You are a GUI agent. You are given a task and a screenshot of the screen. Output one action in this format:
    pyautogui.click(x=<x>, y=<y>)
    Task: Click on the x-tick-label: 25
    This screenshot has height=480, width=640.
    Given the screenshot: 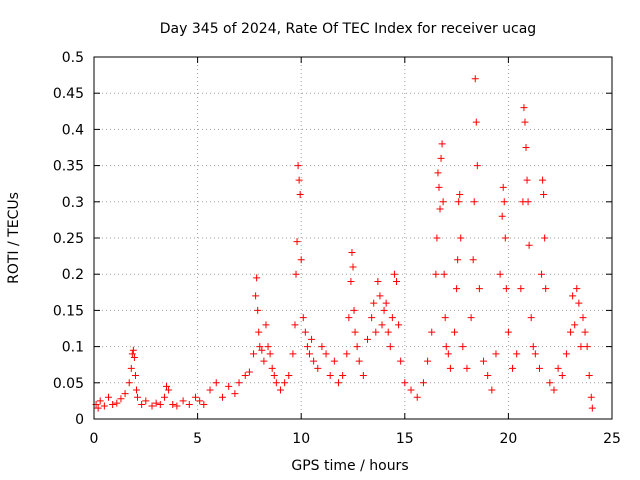 What is the action you would take?
    pyautogui.click(x=612, y=439)
    